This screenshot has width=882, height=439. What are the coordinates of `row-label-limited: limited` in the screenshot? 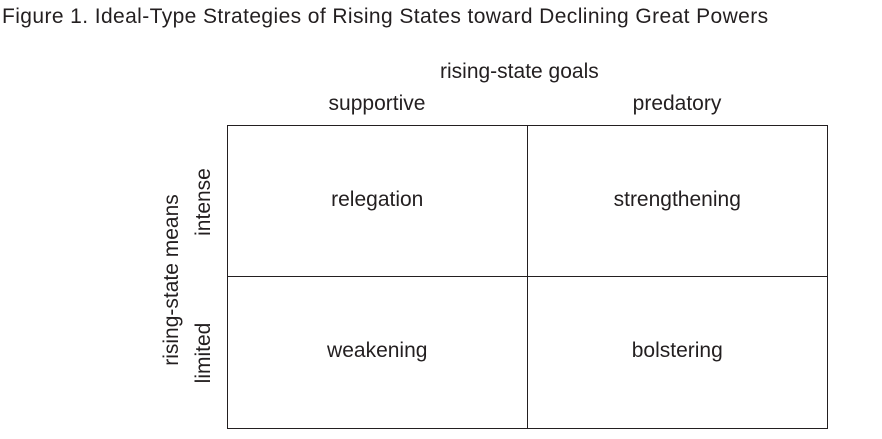 It's located at (203, 353).